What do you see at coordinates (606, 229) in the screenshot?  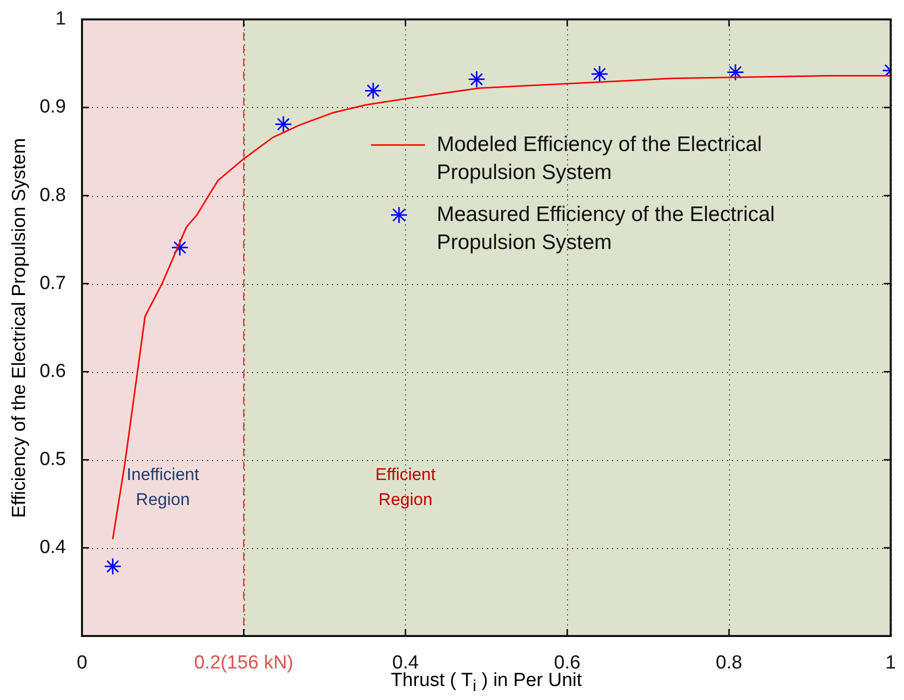 I see `legend-label: Measured Efficiency of the Electrical Propulsion System` at bounding box center [606, 229].